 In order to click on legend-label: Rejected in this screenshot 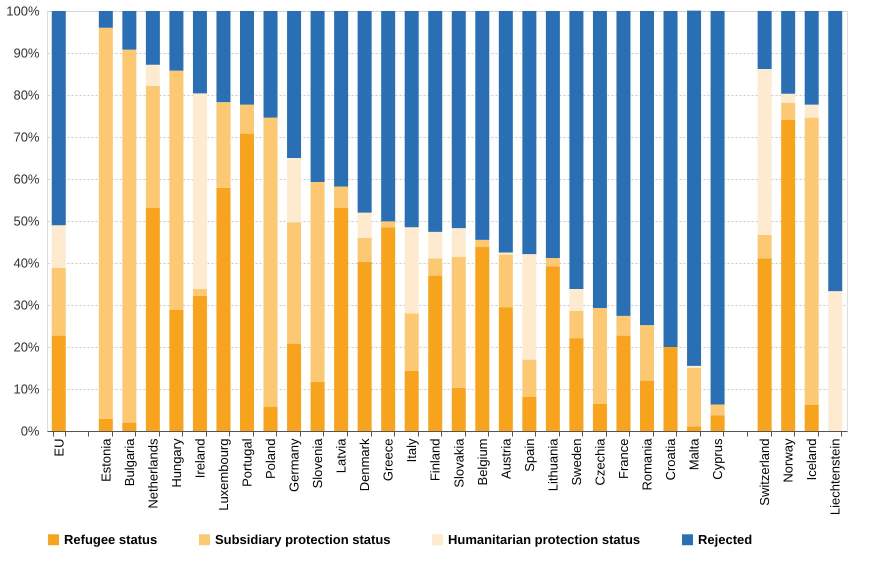, I will do `click(725, 539)`.